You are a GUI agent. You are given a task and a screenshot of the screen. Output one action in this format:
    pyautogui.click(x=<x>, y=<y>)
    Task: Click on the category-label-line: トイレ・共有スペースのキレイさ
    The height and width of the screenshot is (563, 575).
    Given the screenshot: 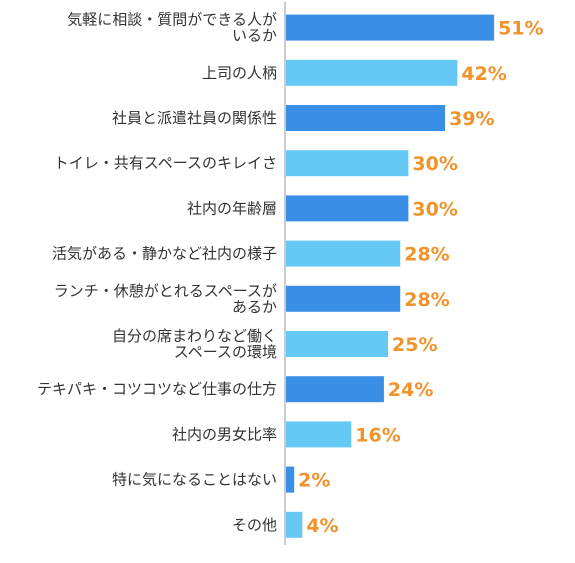 What is the action you would take?
    pyautogui.click(x=165, y=163)
    